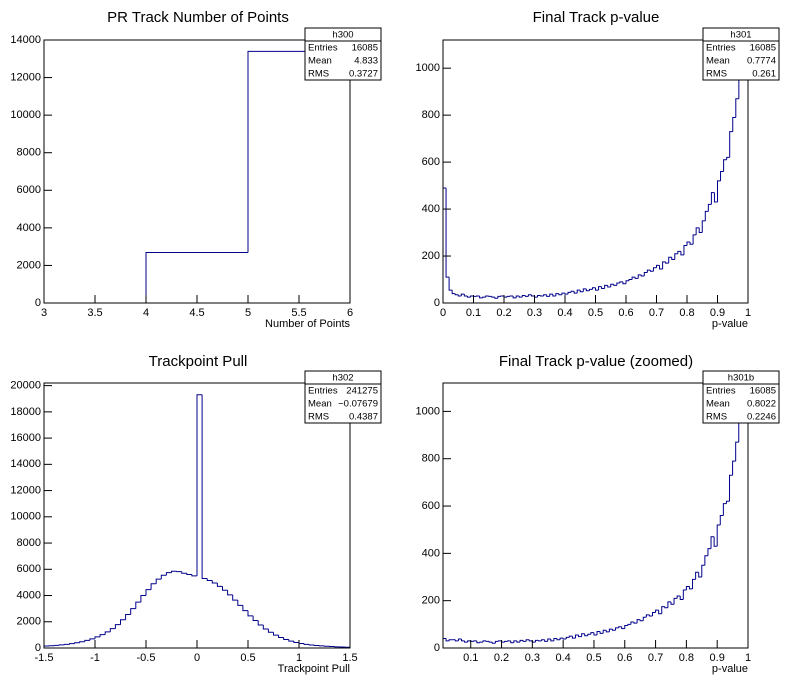 This screenshot has width=796, height=690. I want to click on y-tick-label: 4000, so click(29, 228).